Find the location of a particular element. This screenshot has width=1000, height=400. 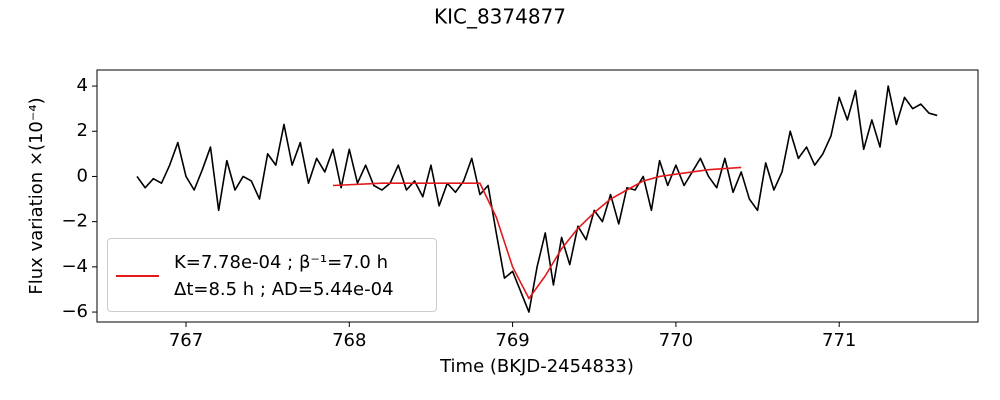

data-line is located at coordinates (537, 233).